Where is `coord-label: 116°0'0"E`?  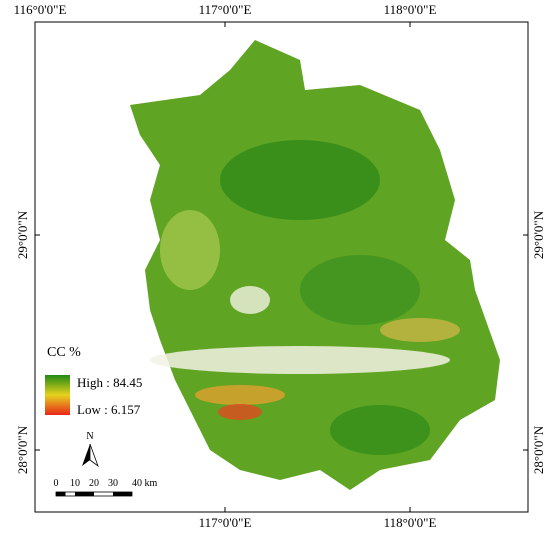
coord-label: 116°0'0"E is located at coordinates (40, 9).